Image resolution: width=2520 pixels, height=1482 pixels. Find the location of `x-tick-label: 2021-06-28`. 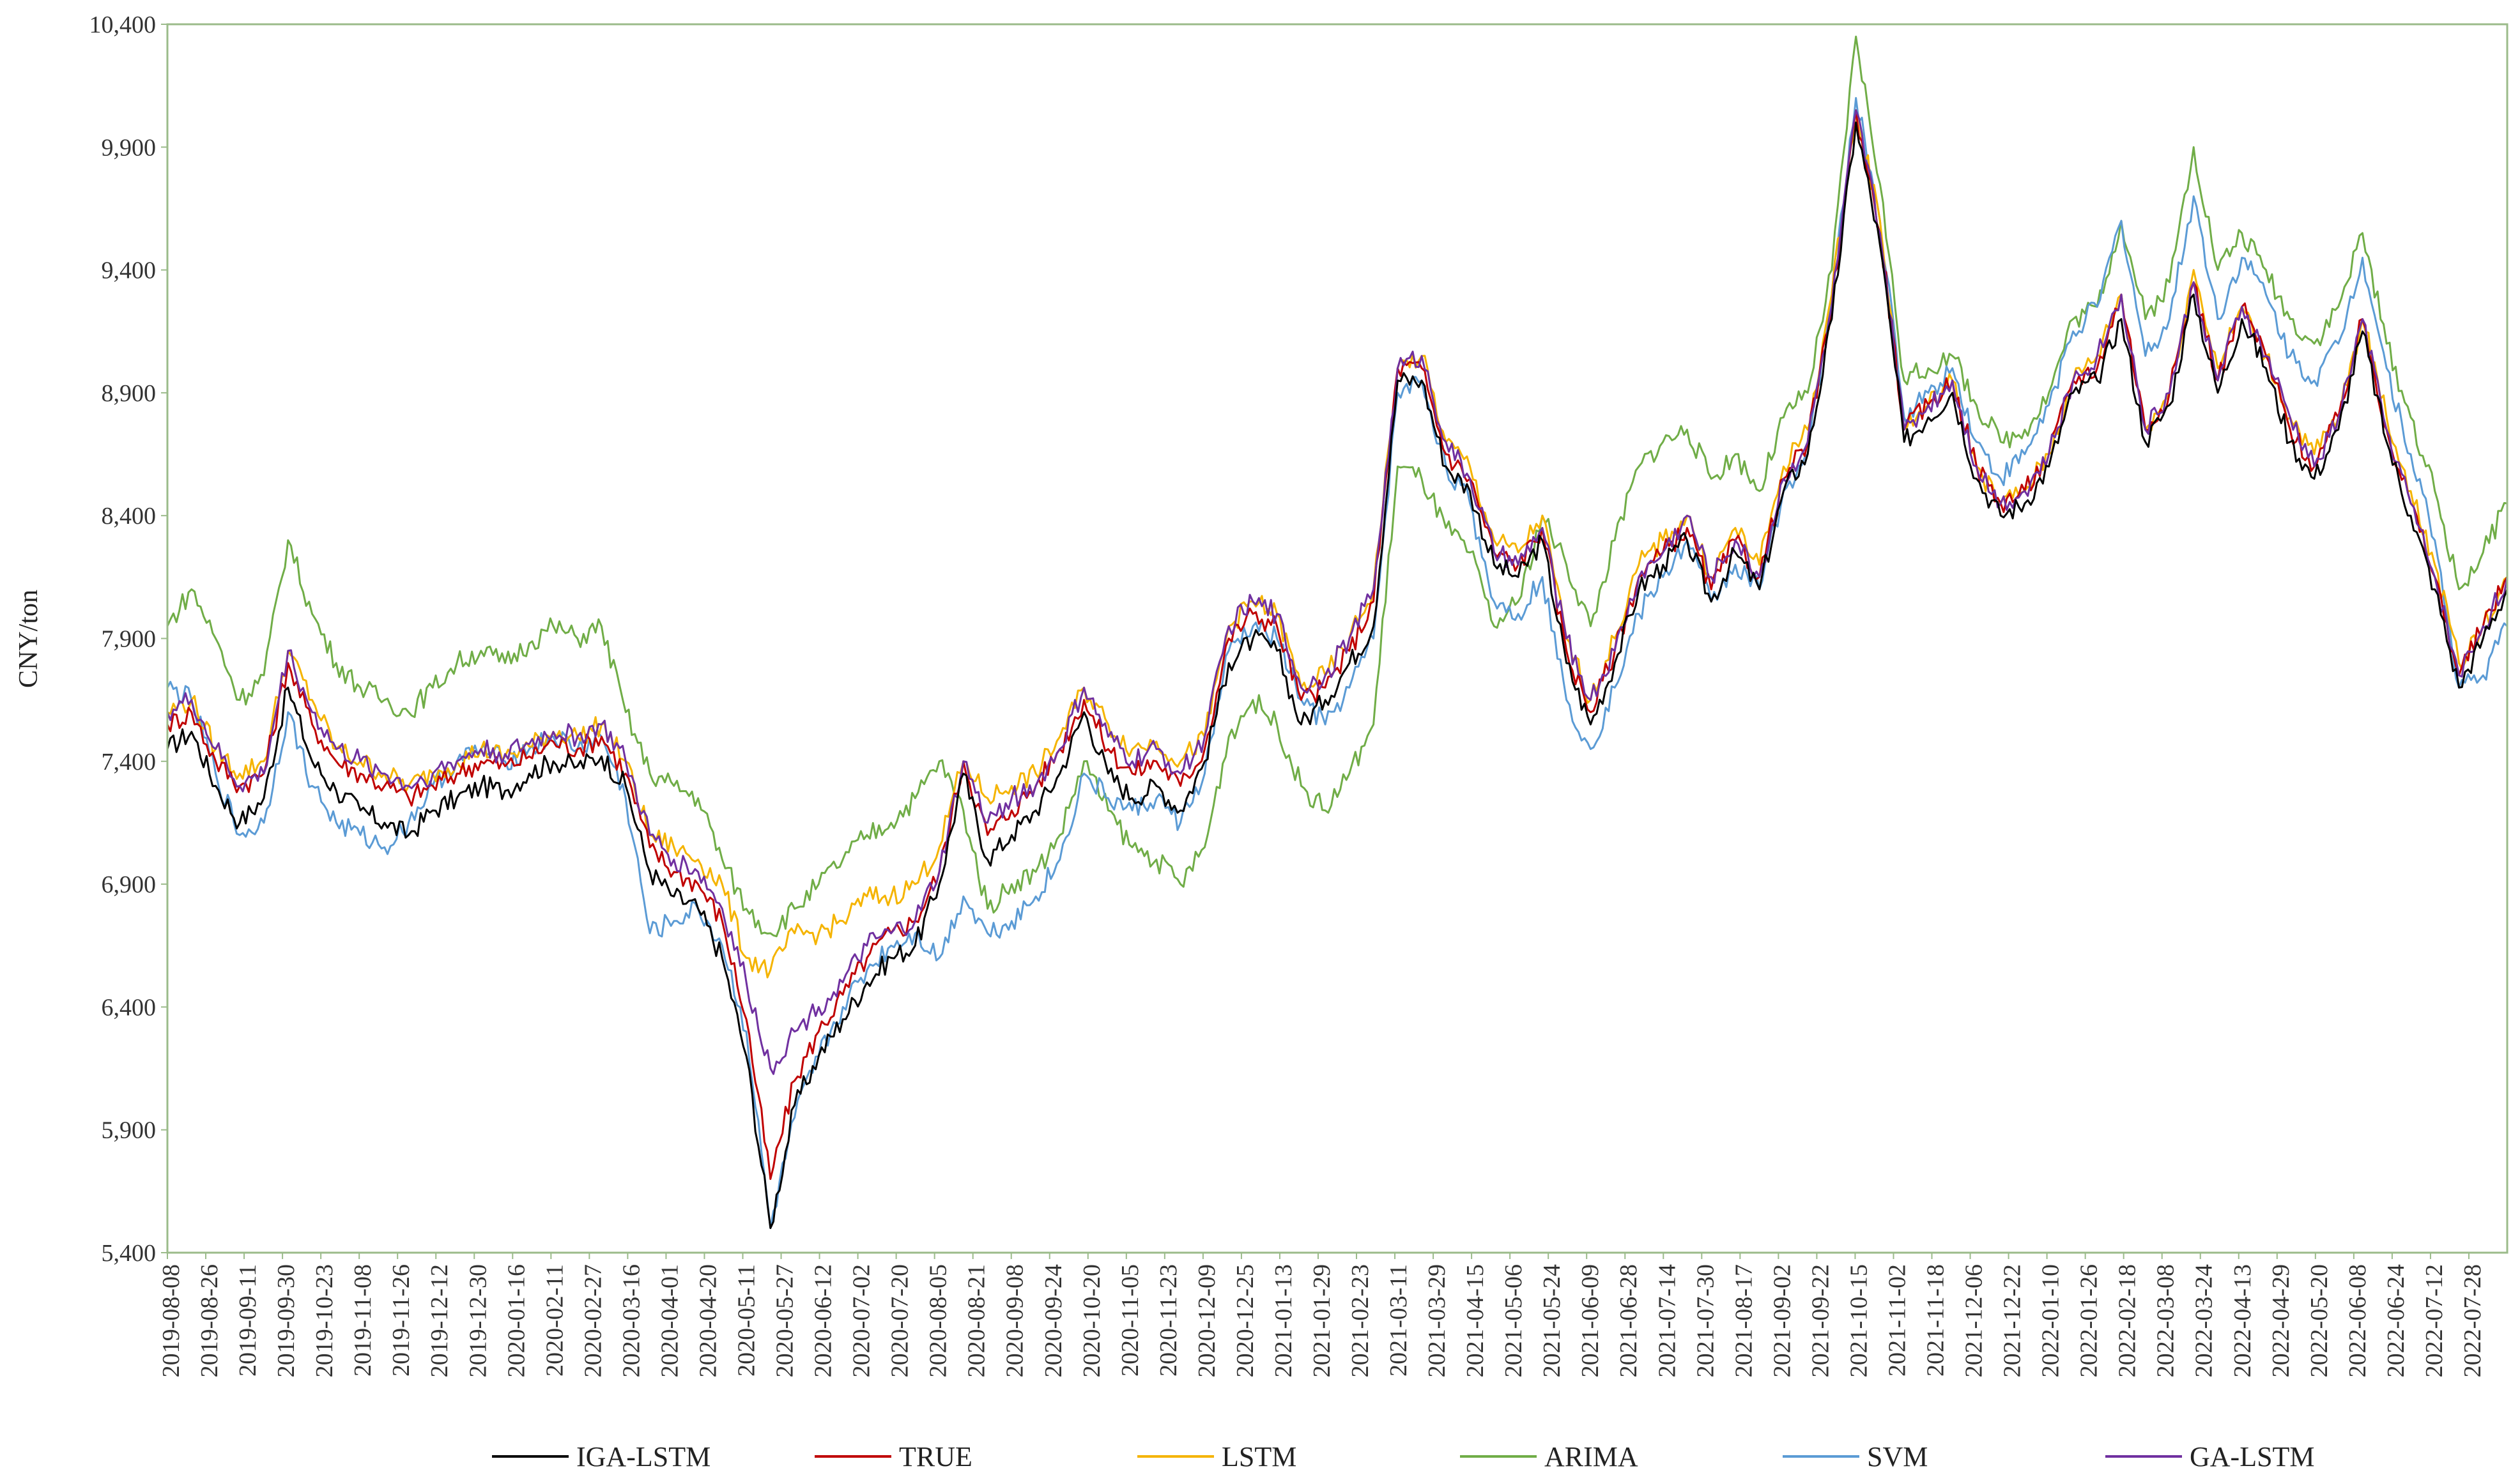

x-tick-label: 2021-06-28 is located at coordinates (1628, 1320).